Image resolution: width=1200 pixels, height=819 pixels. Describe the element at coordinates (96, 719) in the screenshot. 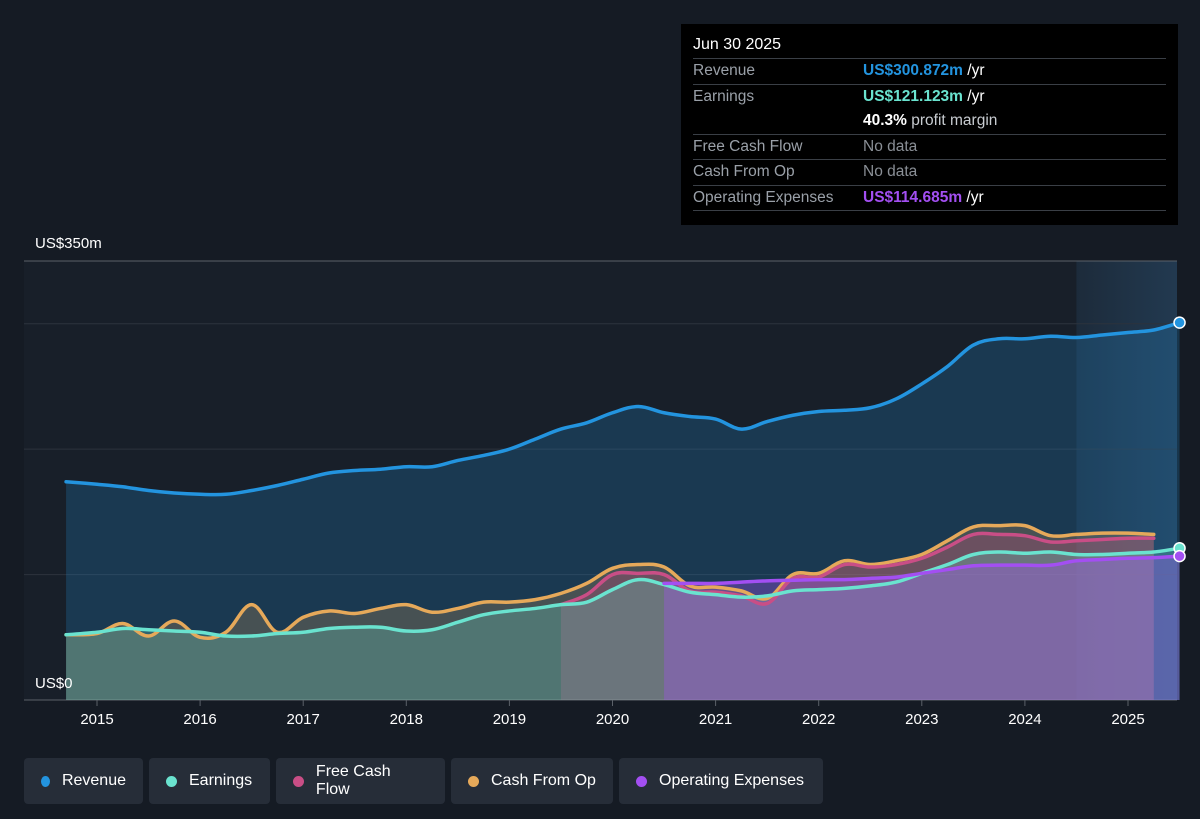

I see `x-tick-label: 2015` at that location.